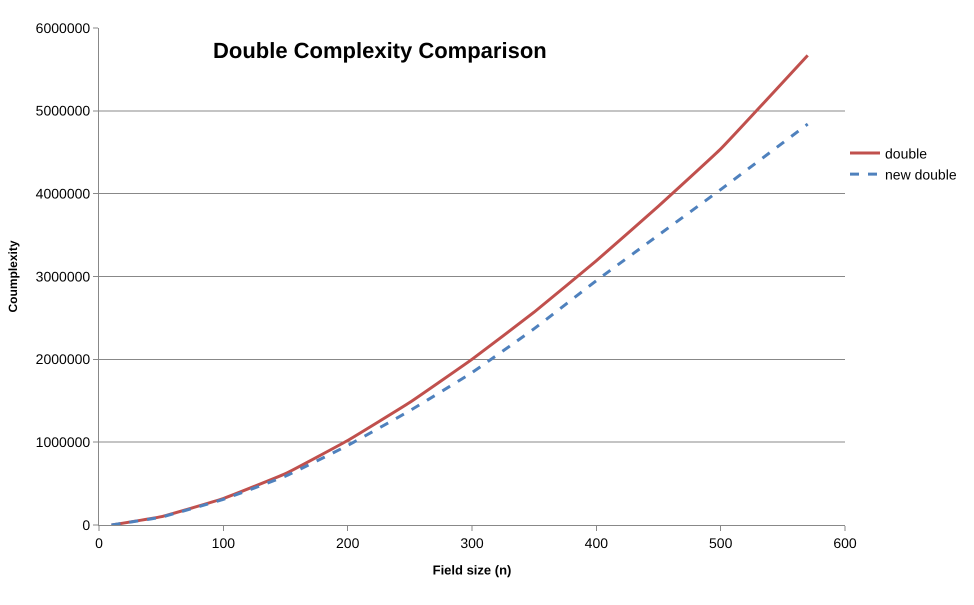  What do you see at coordinates (63, 359) in the screenshot?
I see `y-tick-label: 2000000` at bounding box center [63, 359].